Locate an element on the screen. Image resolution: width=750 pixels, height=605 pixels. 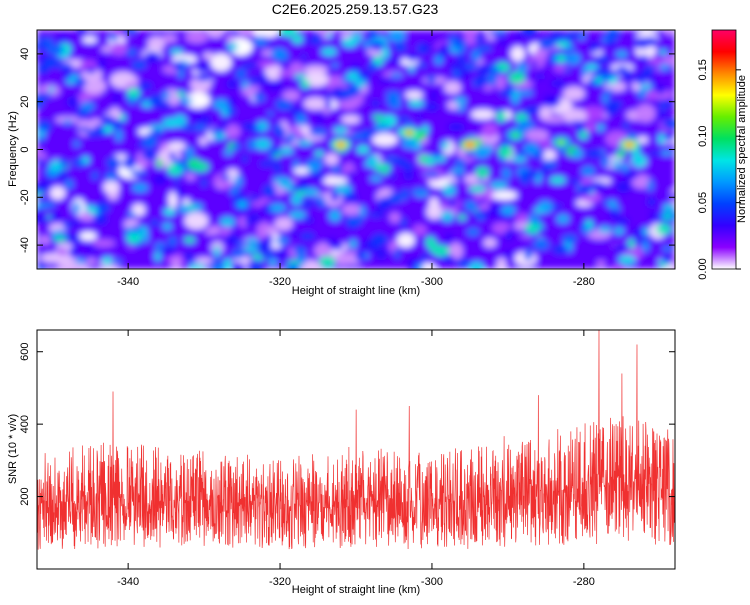
snr-y-tick-label: 200 is located at coordinates (25, 496).